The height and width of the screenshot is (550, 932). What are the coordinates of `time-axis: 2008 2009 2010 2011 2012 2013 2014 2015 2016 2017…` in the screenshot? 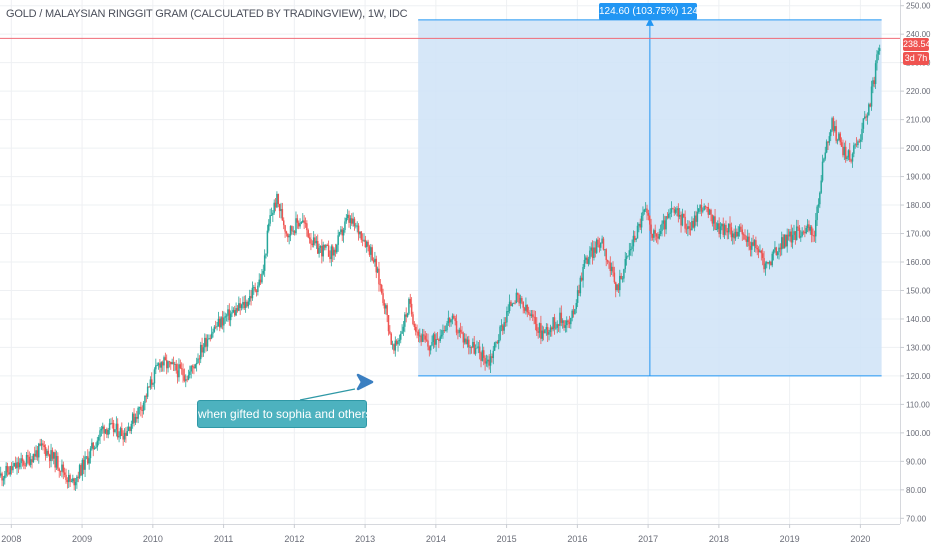 It's located at (466, 537).